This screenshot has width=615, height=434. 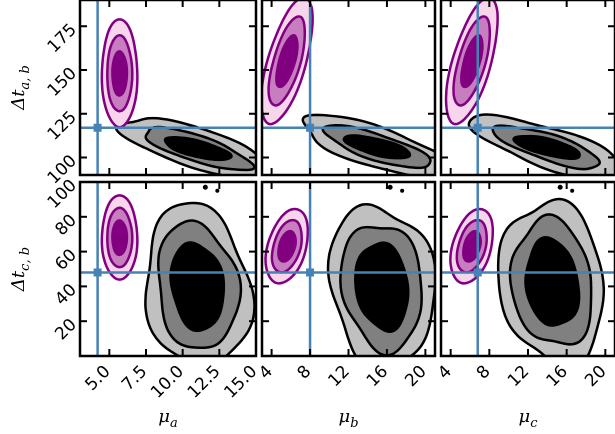 I want to click on y-tick-label: 125, so click(x=62, y=125).